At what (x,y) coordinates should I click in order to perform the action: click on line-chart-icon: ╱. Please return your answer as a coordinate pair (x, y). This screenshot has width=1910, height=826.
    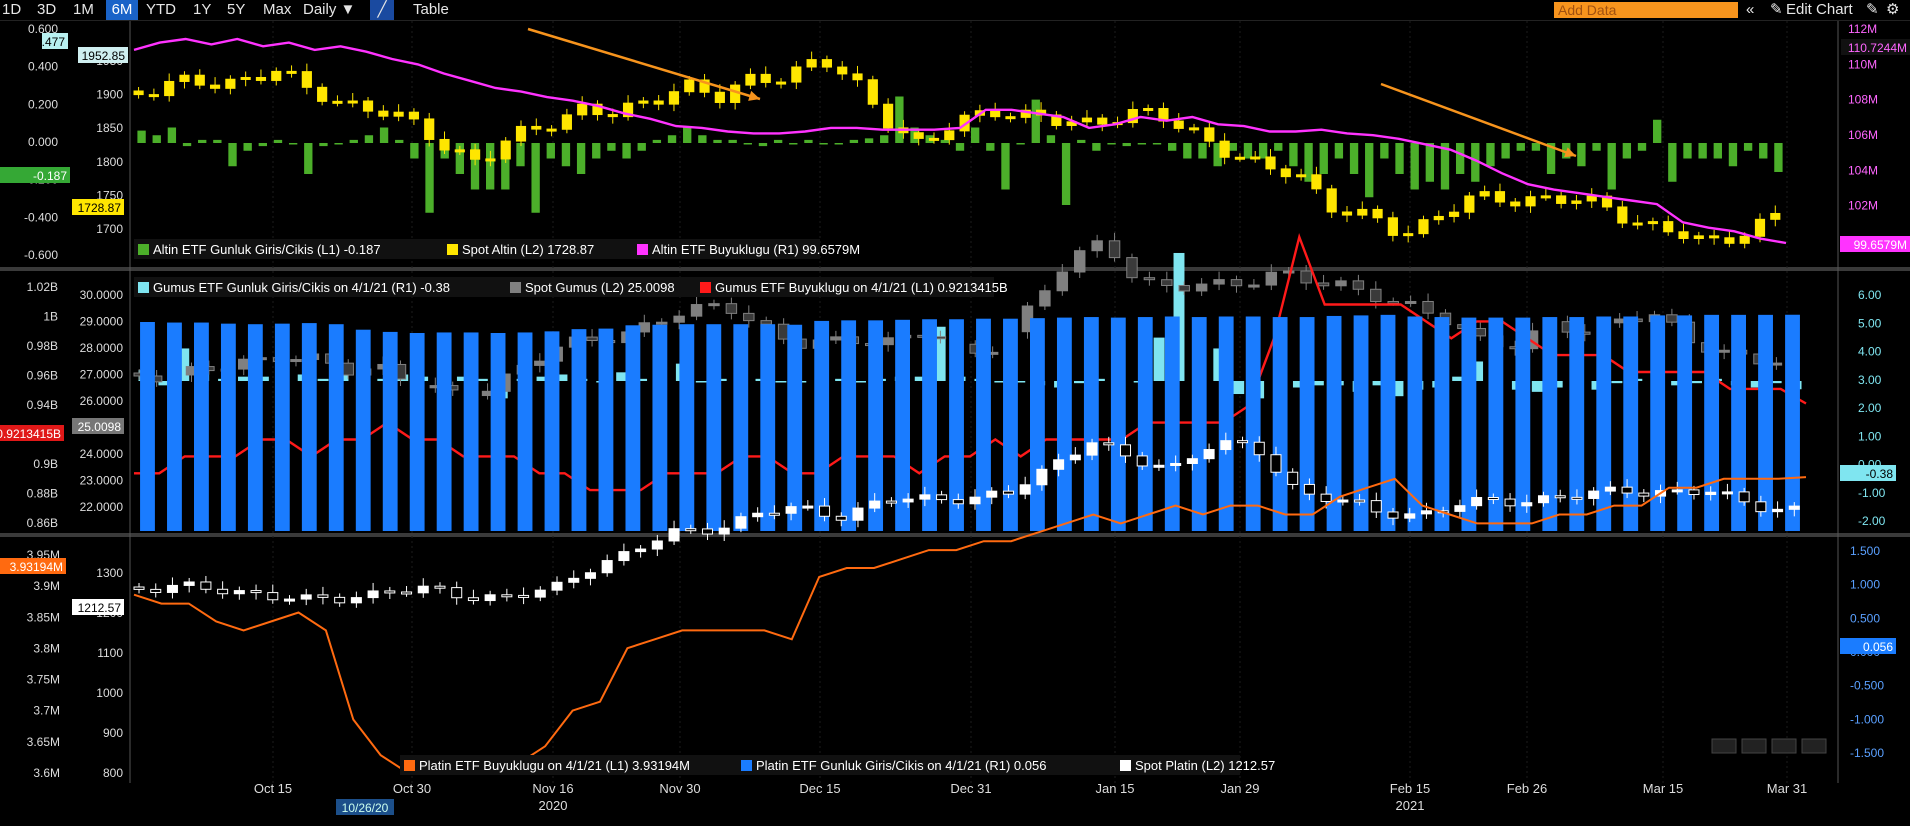
    Looking at the image, I should click on (382, 10).